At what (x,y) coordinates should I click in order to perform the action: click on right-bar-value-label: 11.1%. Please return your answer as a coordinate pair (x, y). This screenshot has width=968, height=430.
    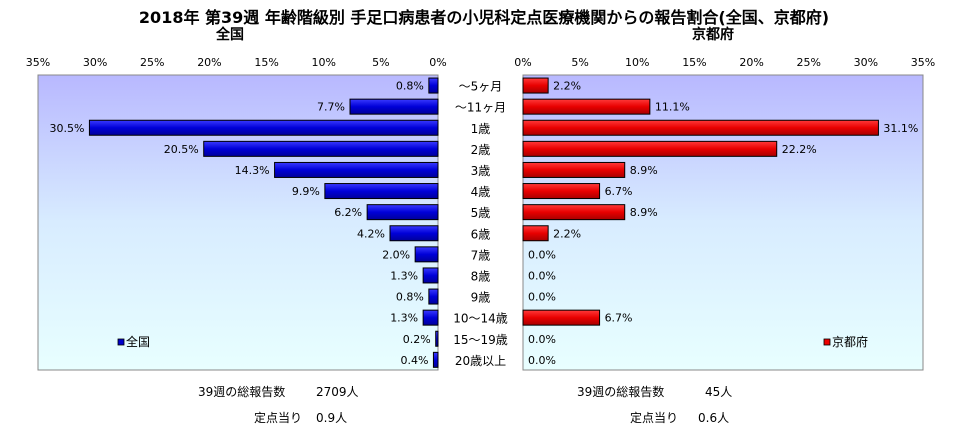
    Looking at the image, I should click on (672, 107).